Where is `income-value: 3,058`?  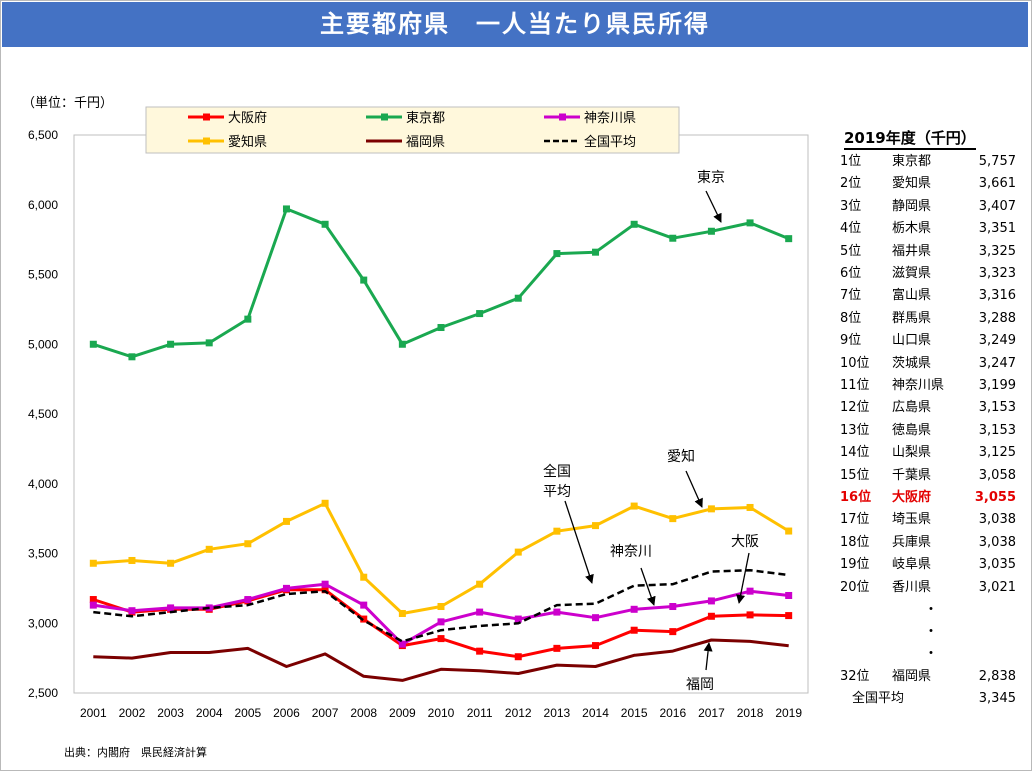 income-value: 3,058 is located at coordinates (997, 475).